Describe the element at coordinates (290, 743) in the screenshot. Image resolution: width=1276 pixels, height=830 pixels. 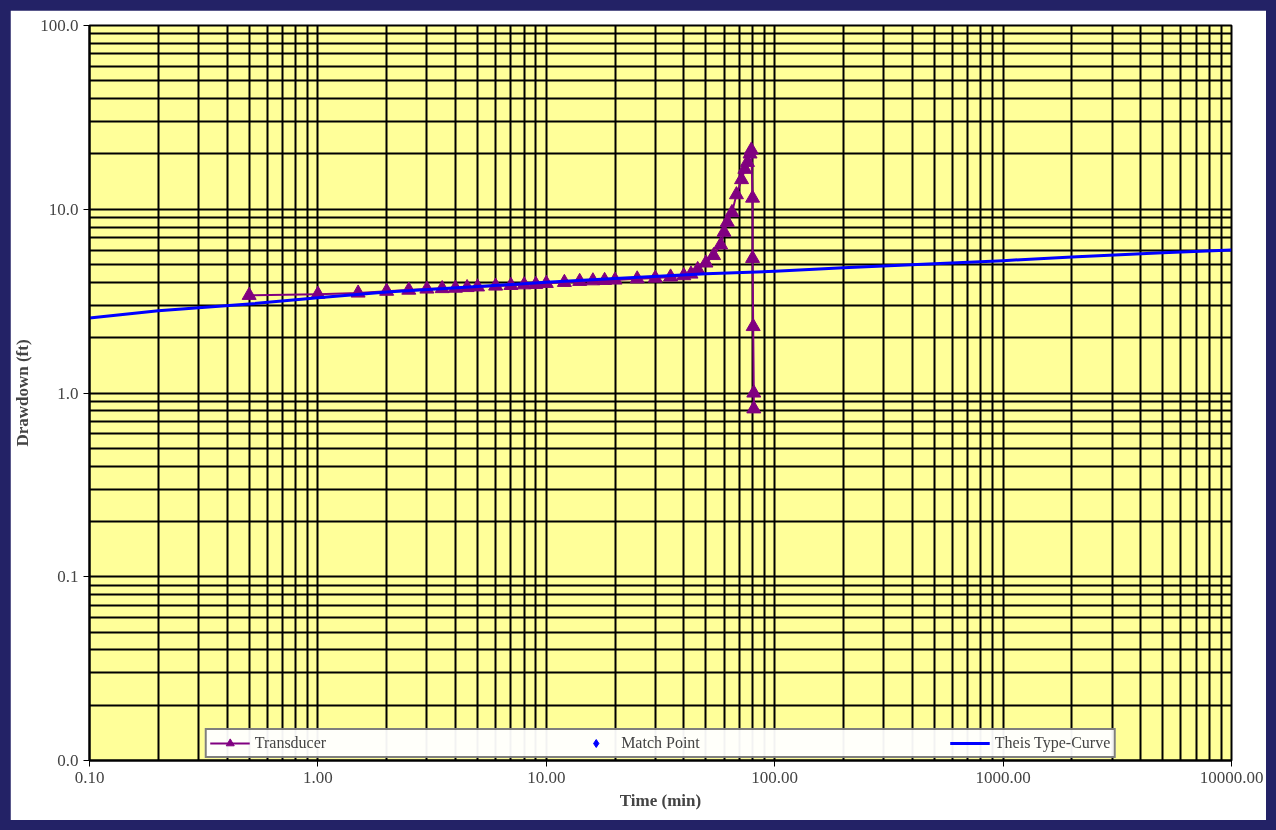
I see `legend-label: Transducer` at that location.